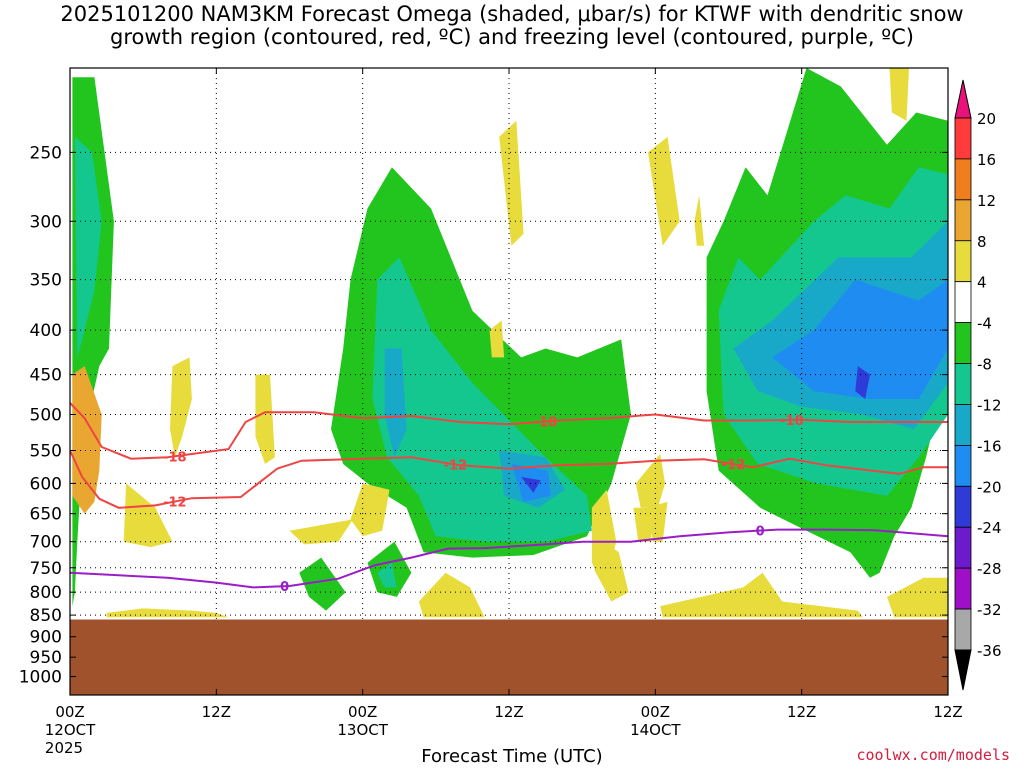 This screenshot has width=1024, height=768. Describe the element at coordinates (46, 222) in the screenshot. I see `y-tick-label-300: 300` at that location.